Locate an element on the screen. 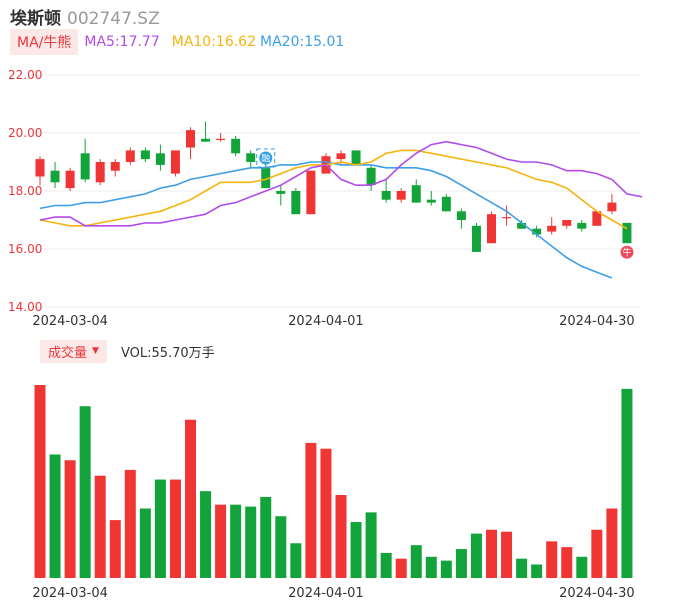 Image resolution: width=686 pixels, height=606 pixels. fund-flow-icon-frame is located at coordinates (266, 158).